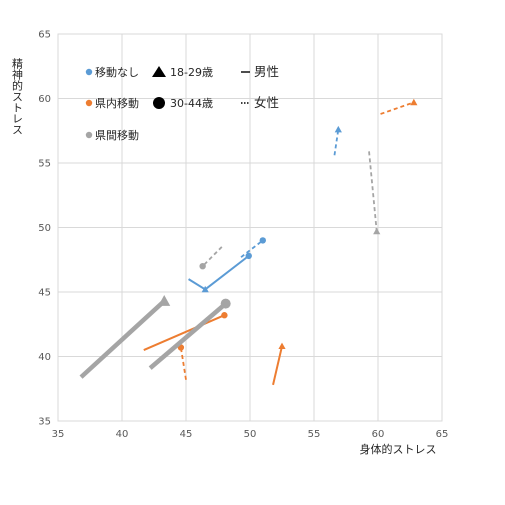 The height and width of the screenshot is (505, 505). What do you see at coordinates (17, 96) in the screenshot?
I see `y-axis-title: 精神的ストレス` at bounding box center [17, 96].